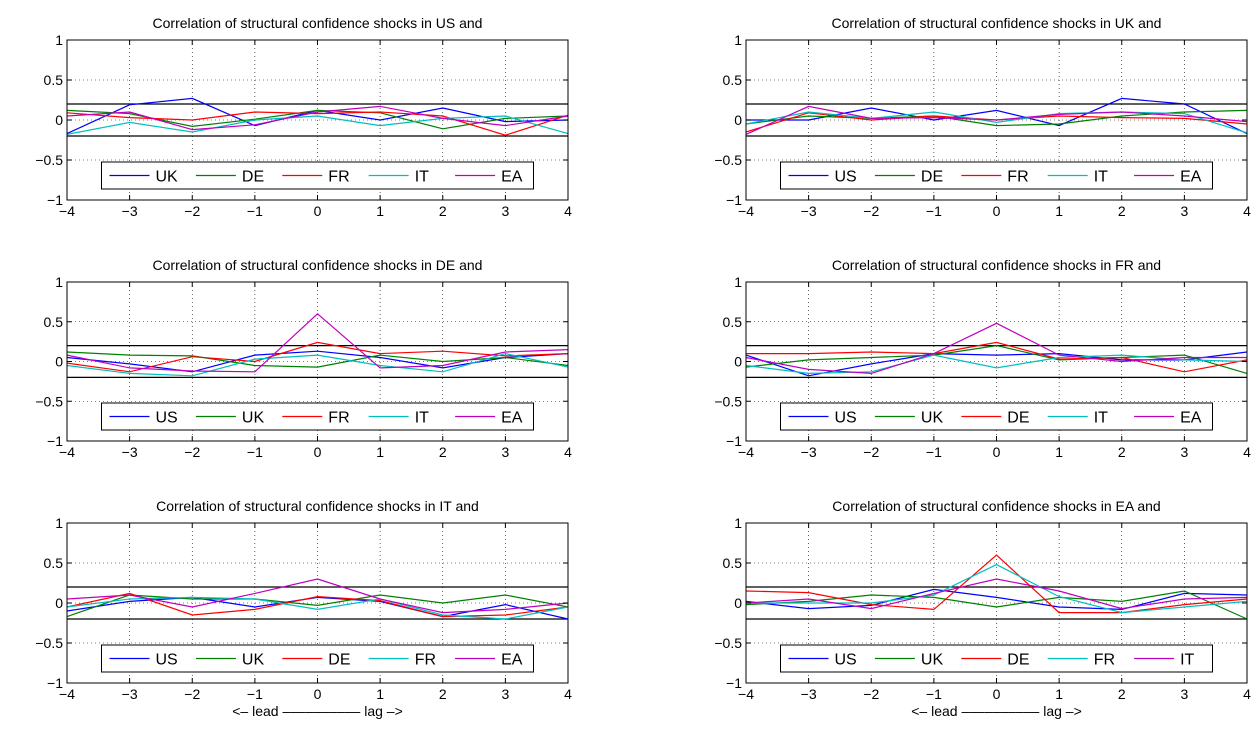  What do you see at coordinates (317, 416) in the screenshot?
I see `legend: US UK FR IT EA` at bounding box center [317, 416].